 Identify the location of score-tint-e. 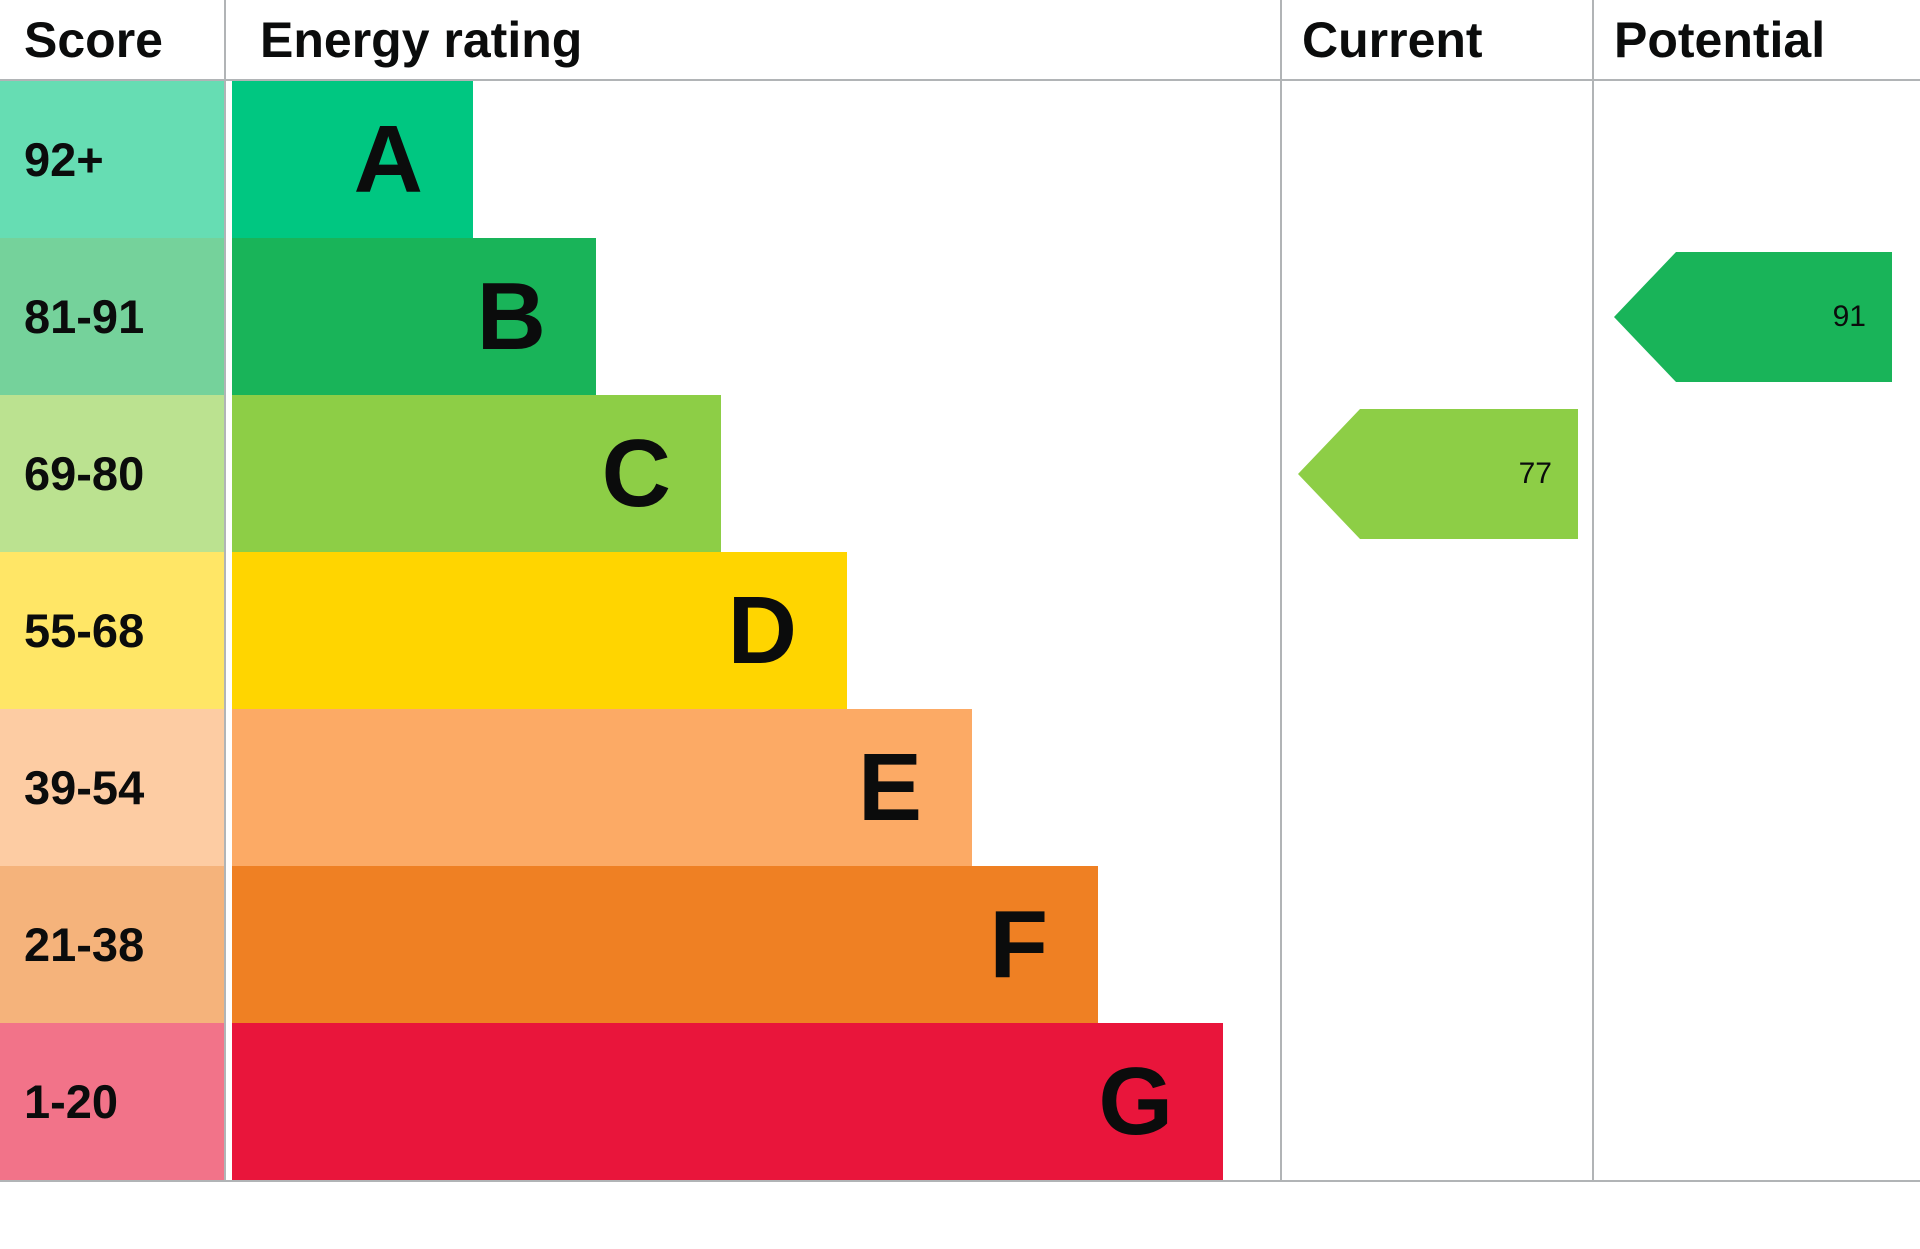
(112, 787).